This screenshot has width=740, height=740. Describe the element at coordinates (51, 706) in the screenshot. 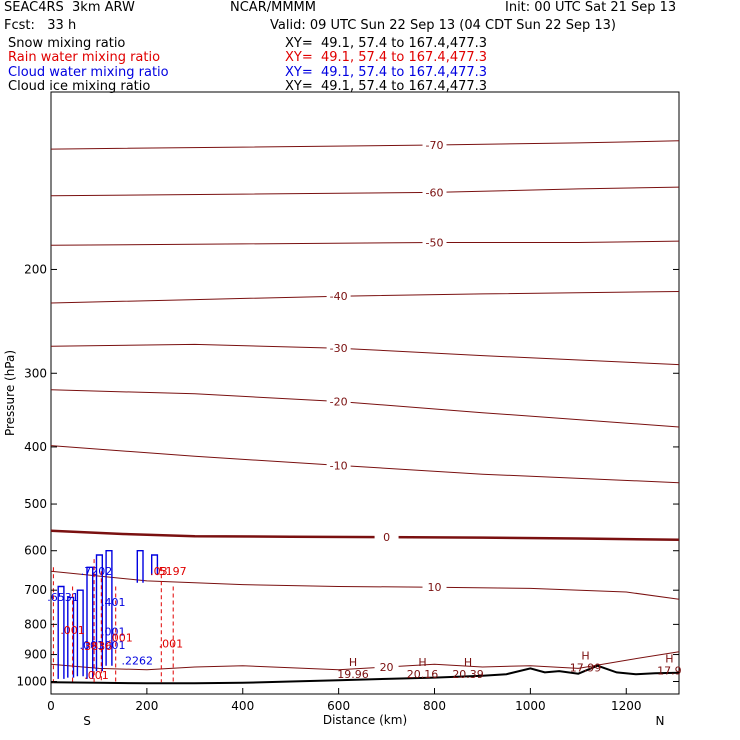

I see `x-tick-label: 0` at that location.